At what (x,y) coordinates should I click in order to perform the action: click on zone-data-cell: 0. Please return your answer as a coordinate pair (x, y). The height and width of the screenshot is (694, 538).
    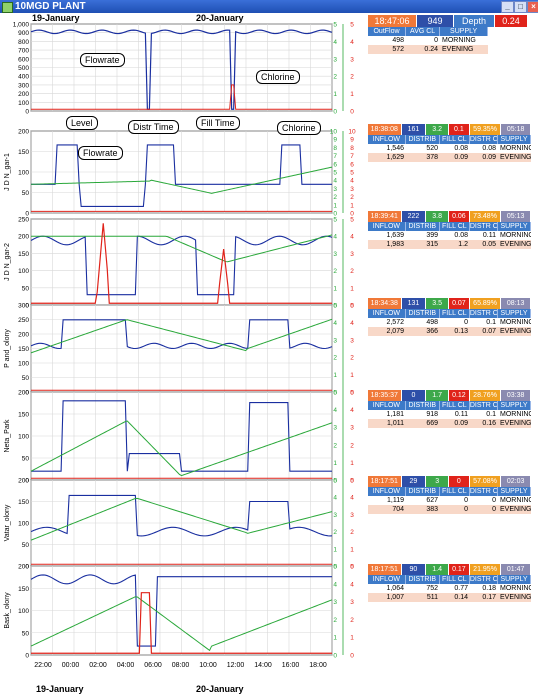
    Looking at the image, I should click on (466, 500).